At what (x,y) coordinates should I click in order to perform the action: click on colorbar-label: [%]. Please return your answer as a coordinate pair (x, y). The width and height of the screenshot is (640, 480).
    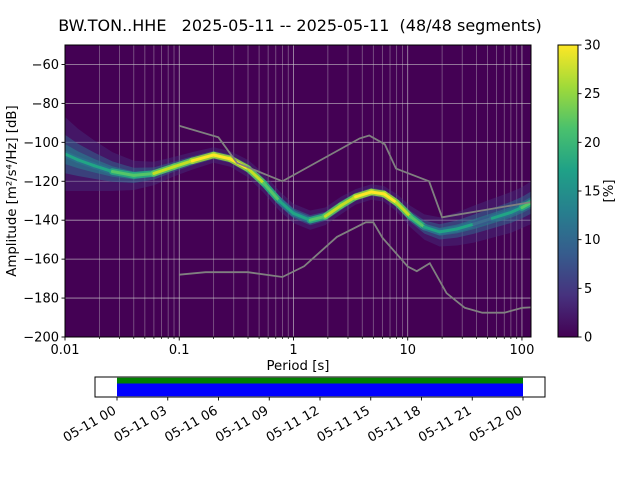
    Looking at the image, I should click on (609, 190).